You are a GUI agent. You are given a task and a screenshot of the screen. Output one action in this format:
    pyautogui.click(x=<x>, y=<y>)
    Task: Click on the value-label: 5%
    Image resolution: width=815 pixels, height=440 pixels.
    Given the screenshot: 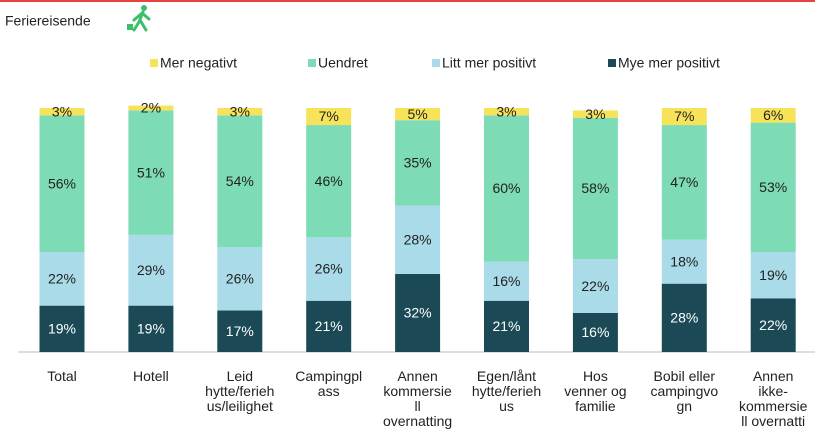 What is the action you would take?
    pyautogui.click(x=417, y=114)
    